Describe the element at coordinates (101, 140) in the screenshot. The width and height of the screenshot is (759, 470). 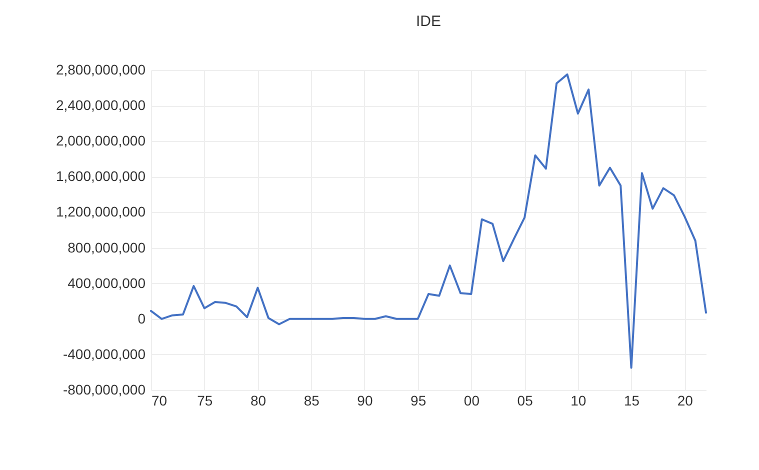
I see `y-tick-label: 2,000,000,000` at that location.